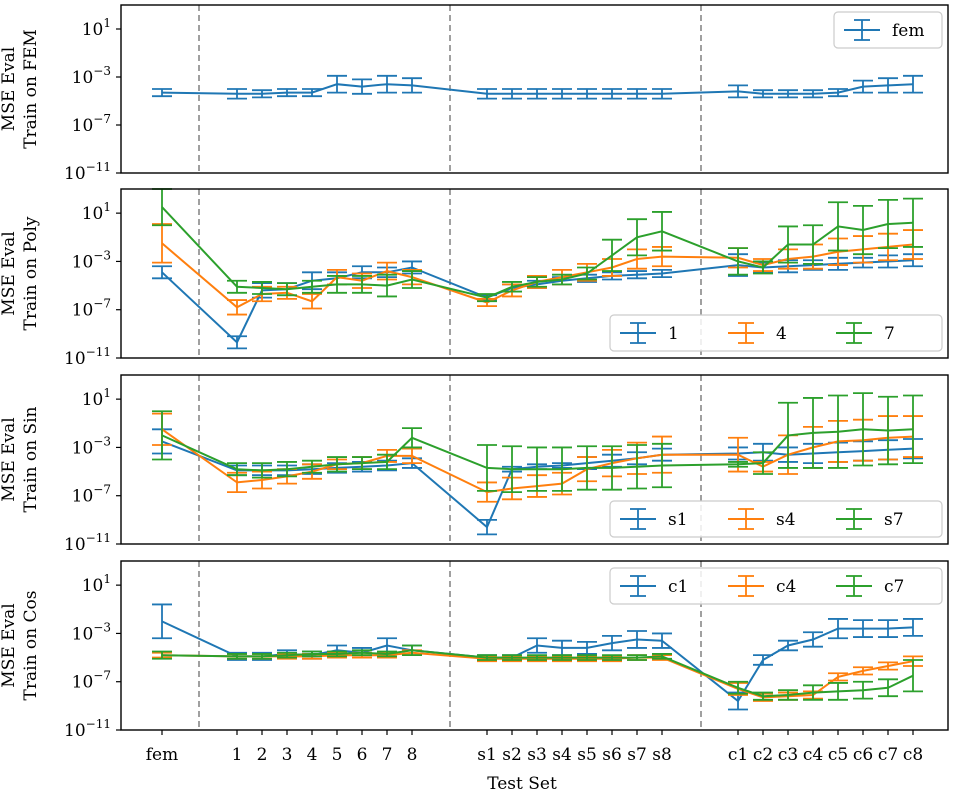 The height and width of the screenshot is (798, 957). What do you see at coordinates (678, 520) in the screenshot?
I see `legend-label: s1` at bounding box center [678, 520].